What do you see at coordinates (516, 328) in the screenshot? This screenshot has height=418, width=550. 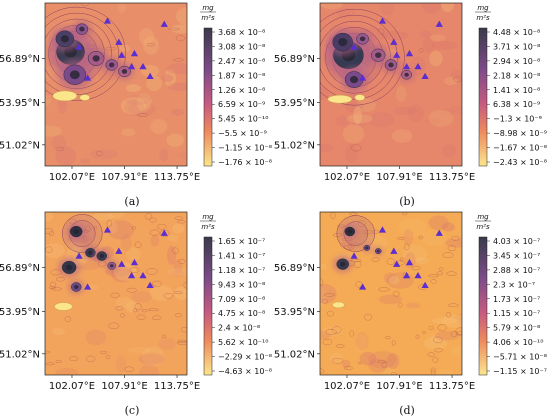 I see `colorbar-tick-label: 5.79 × 10⁻⁸` at bounding box center [516, 328].